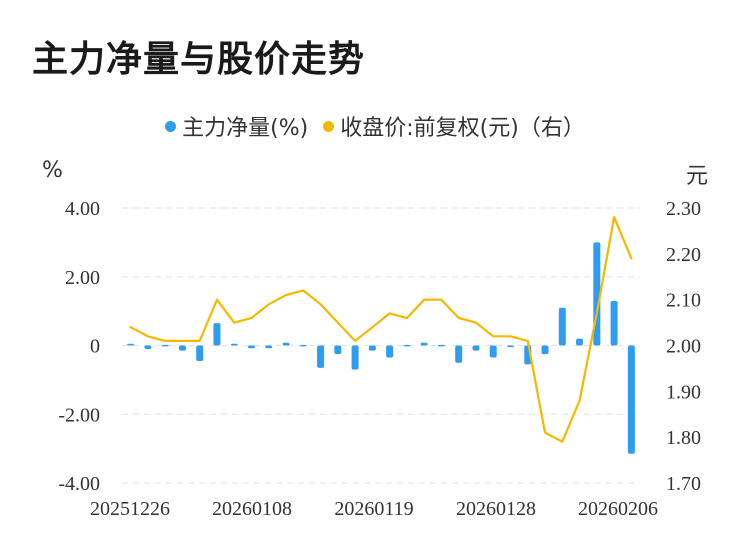 The width and height of the screenshot is (750, 558). I want to click on x-tick-label: 20251226, so click(130, 509).